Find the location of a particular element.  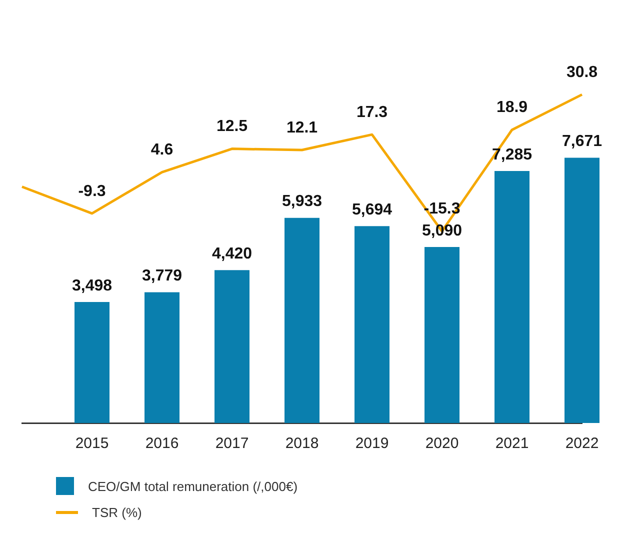

data-label: 3,498 is located at coordinates (92, 285).